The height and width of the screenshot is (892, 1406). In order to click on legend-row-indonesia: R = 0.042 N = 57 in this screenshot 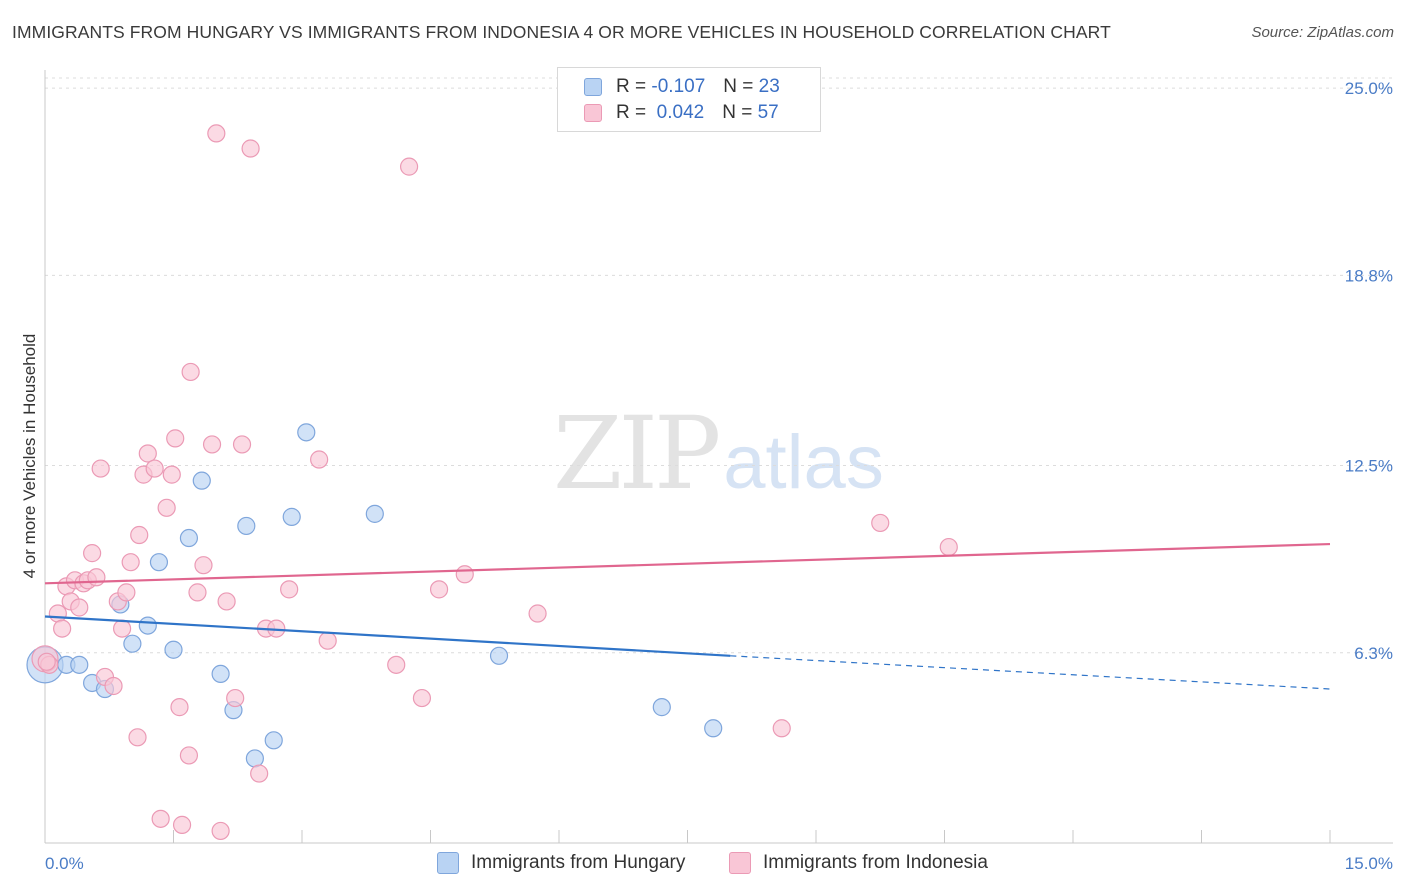, I will do `click(681, 113)`.